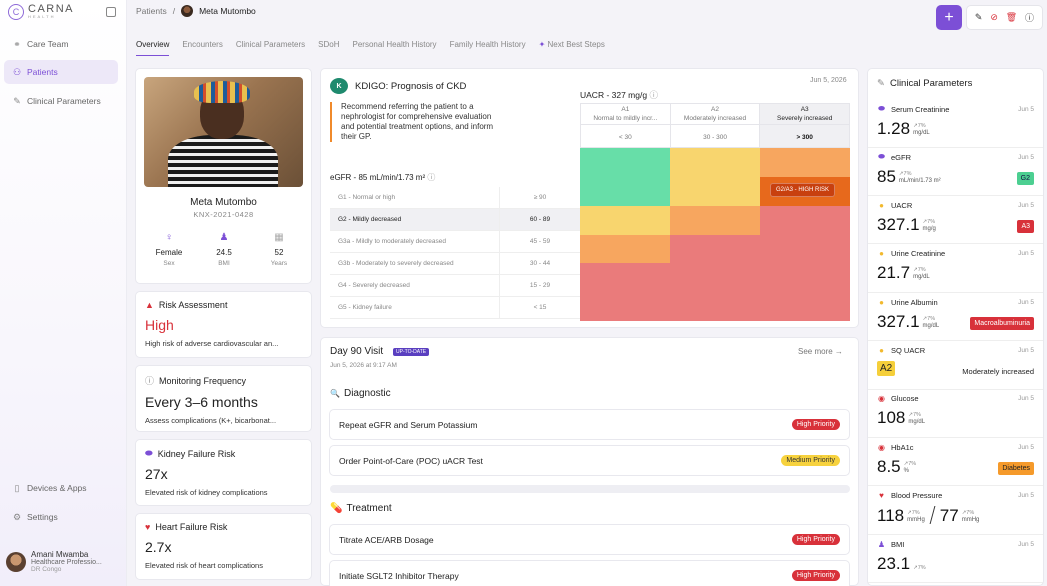 Image resolution: width=1047 pixels, height=586 pixels. Describe the element at coordinates (487, 44) in the screenshot. I see `tab-family-health-history: Family Health History` at that location.